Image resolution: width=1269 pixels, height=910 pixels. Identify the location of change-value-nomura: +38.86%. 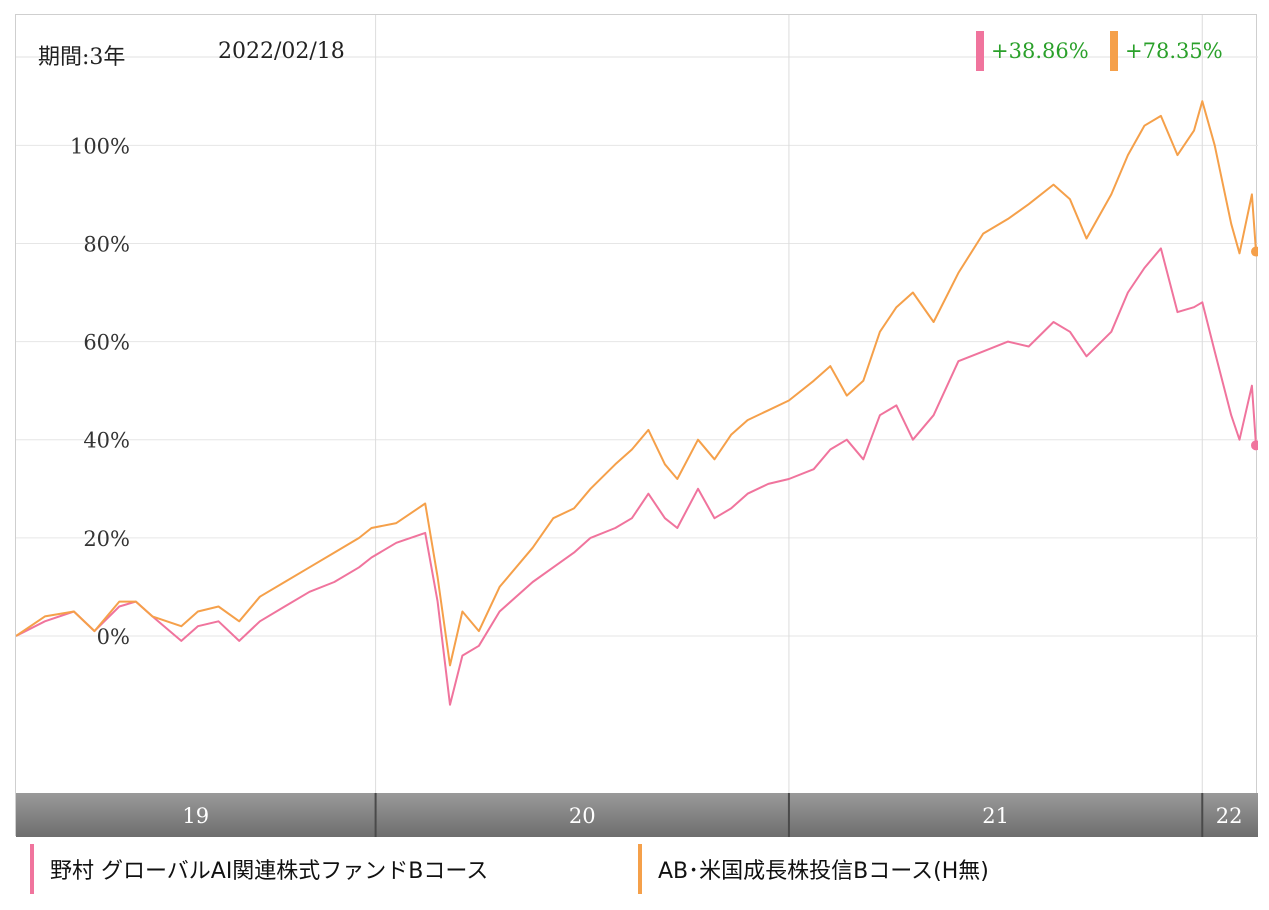
(1040, 51).